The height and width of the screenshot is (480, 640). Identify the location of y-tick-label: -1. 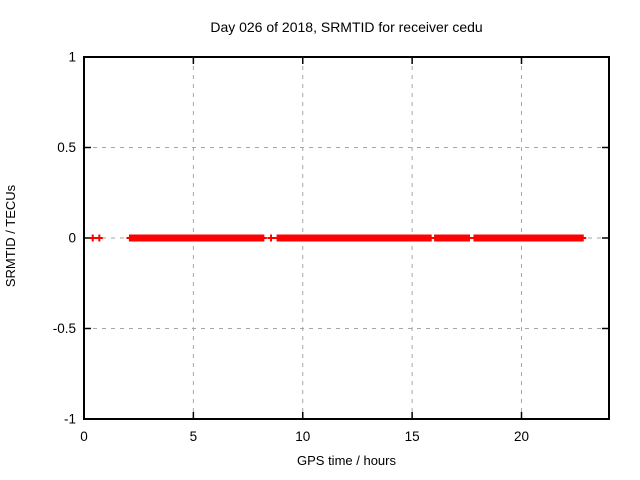
(70, 419).